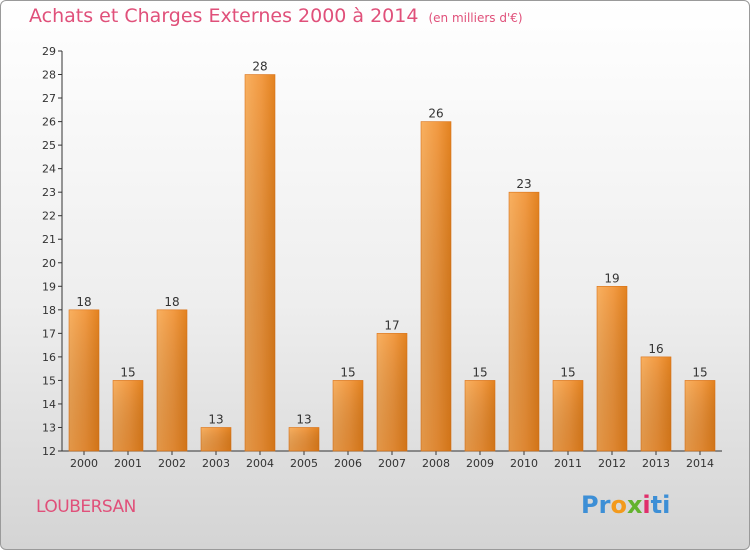 The image size is (750, 550). What do you see at coordinates (49, 169) in the screenshot?
I see `y-tick-label: 24` at bounding box center [49, 169].